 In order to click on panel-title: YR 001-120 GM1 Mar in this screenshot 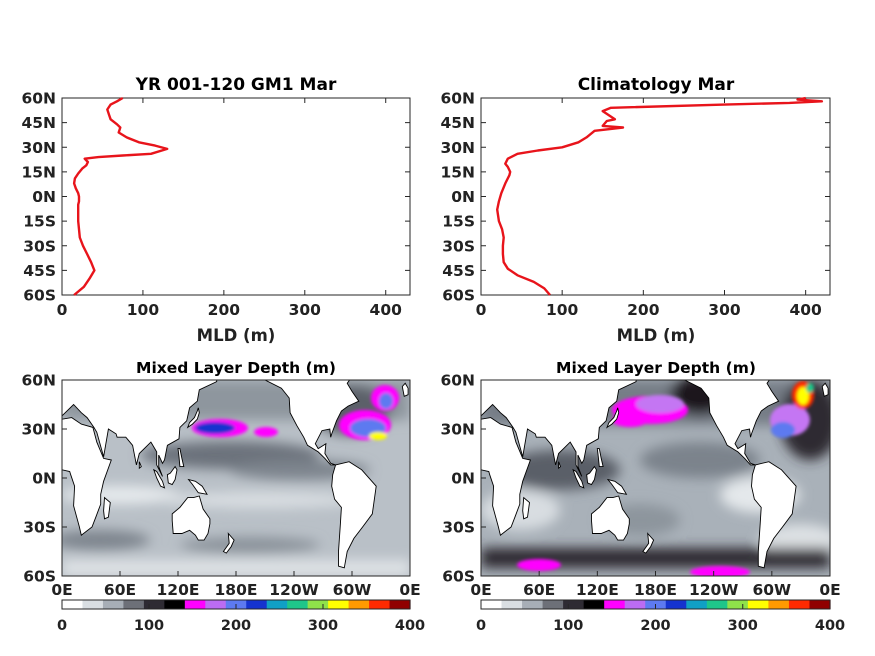, I will do `click(236, 85)`.